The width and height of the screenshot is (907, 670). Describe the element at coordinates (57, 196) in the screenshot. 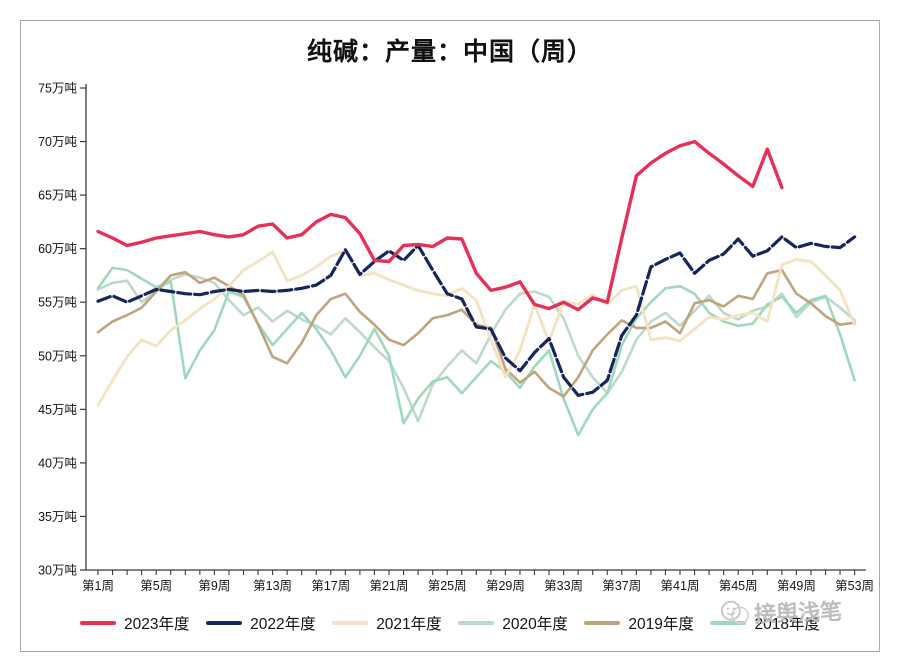

I see `y-tick-label: 65万吨` at that location.